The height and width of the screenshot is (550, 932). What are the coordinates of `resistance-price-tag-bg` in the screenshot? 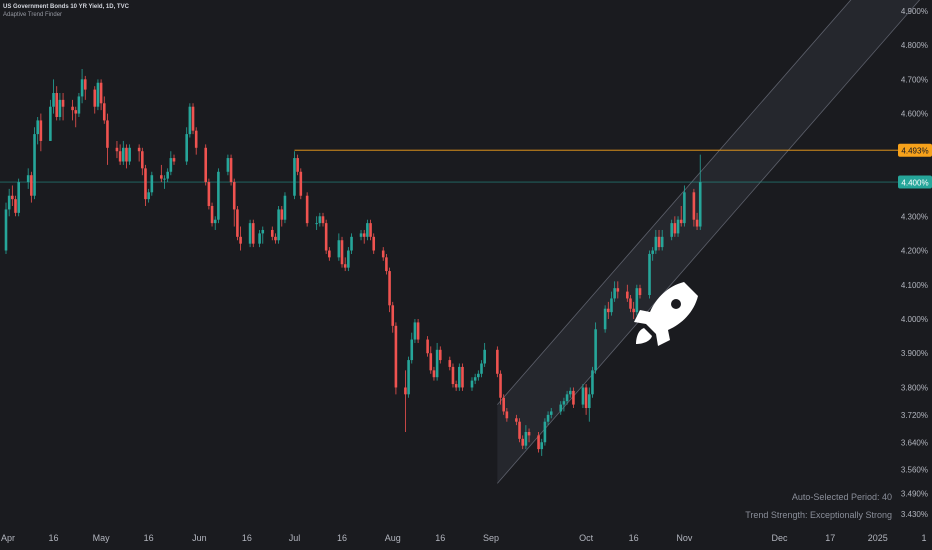 It's located at (915, 150).